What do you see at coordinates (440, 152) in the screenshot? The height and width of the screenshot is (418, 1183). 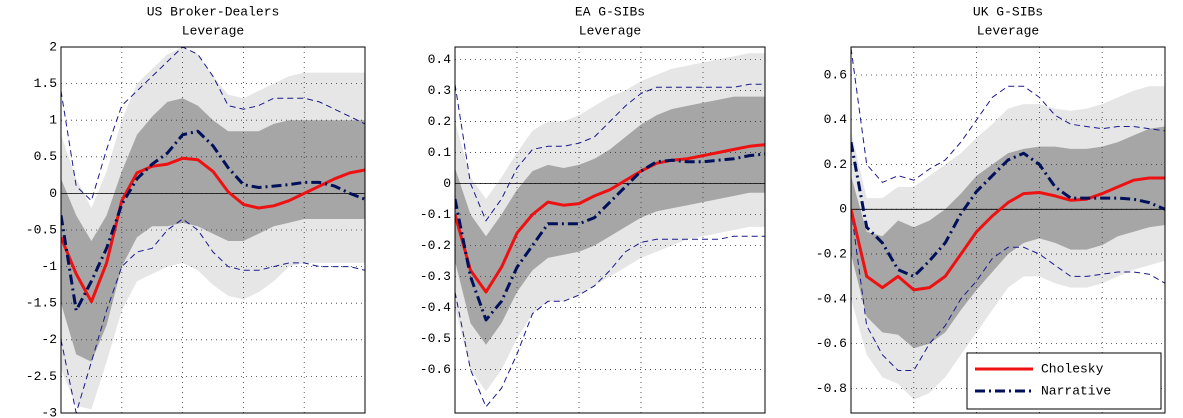 I see `y-tick-label: 0.1` at bounding box center [440, 152].